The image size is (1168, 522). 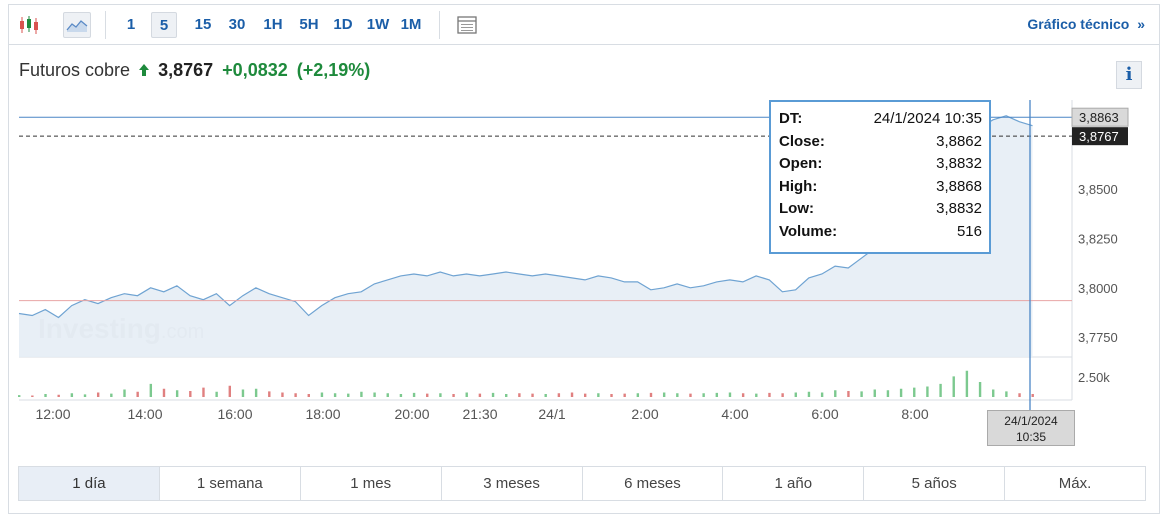 I want to click on x-tick-label: 24/1, so click(x=551, y=414).